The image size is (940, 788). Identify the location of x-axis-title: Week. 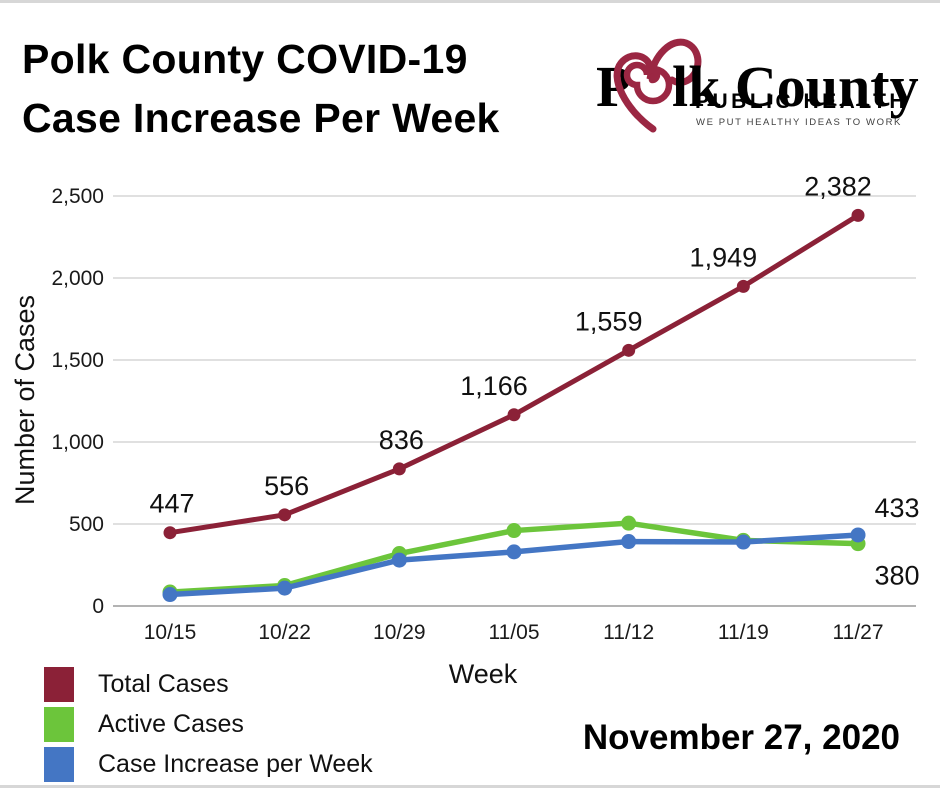
(483, 674).